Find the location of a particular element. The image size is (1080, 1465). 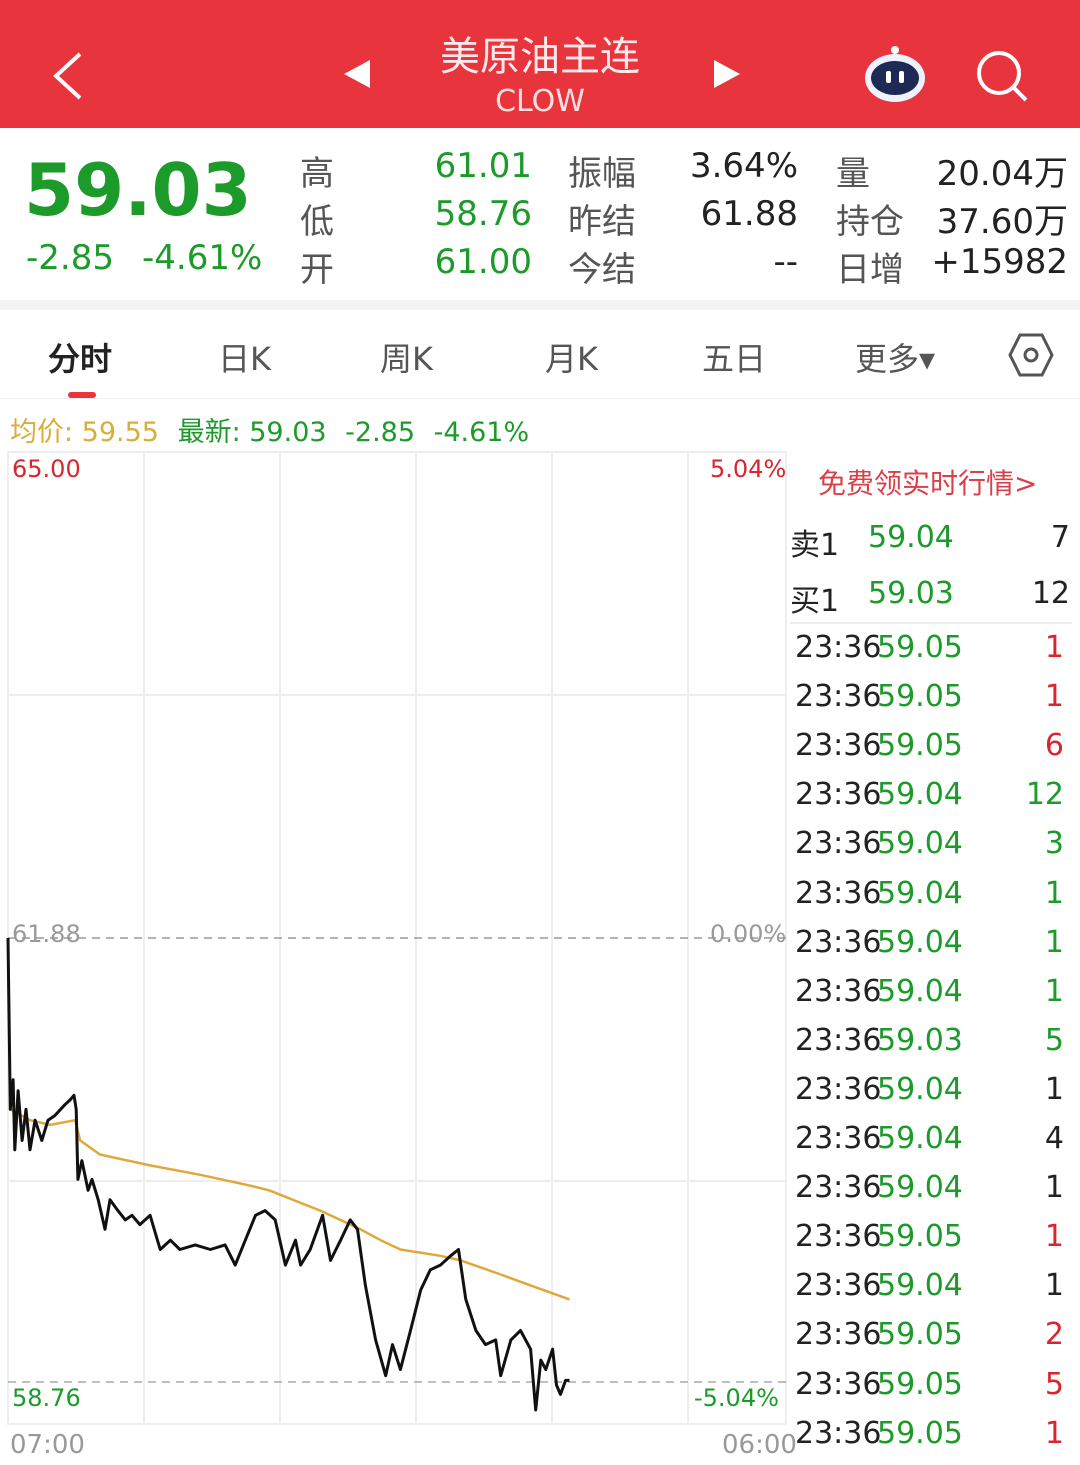

quote-field-label: 振幅 is located at coordinates (602, 174).